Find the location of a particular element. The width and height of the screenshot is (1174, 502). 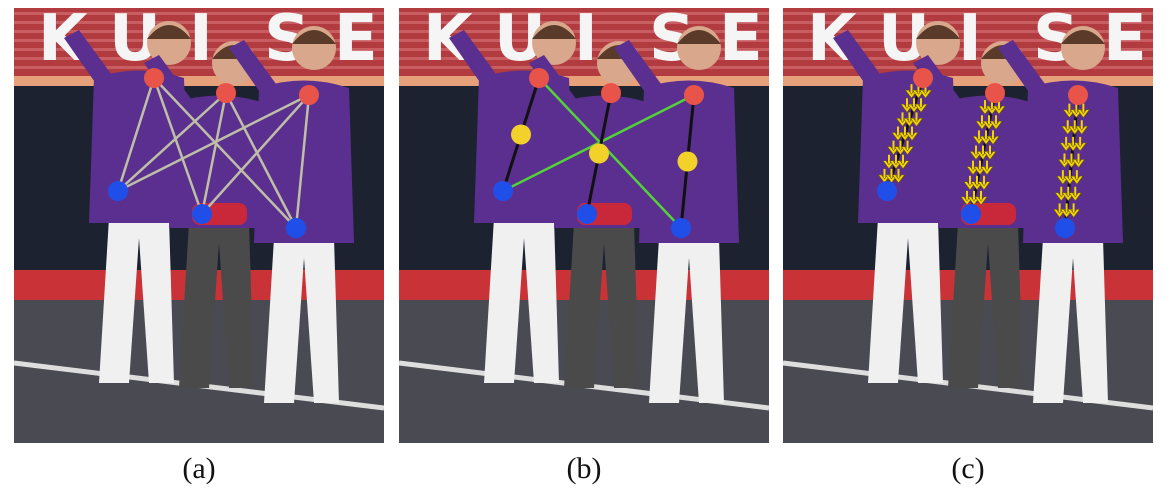

panel-caption-a: (a) is located at coordinates (199, 468).